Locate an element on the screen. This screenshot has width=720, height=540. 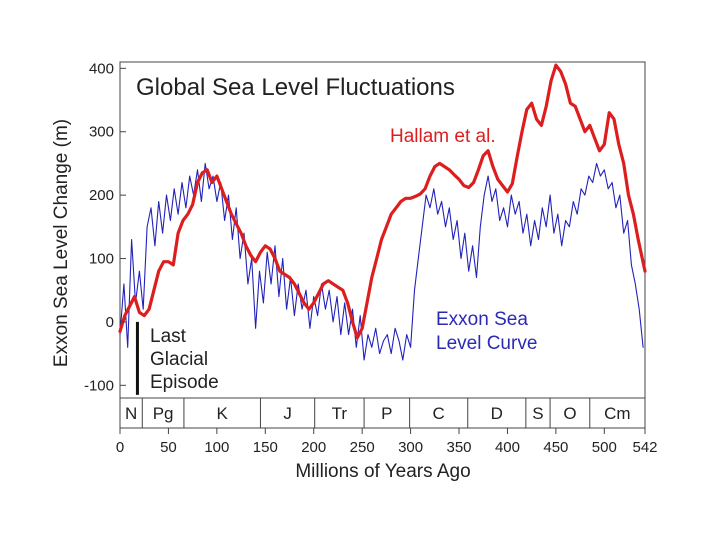
period-label: Tr is located at coordinates (340, 413).